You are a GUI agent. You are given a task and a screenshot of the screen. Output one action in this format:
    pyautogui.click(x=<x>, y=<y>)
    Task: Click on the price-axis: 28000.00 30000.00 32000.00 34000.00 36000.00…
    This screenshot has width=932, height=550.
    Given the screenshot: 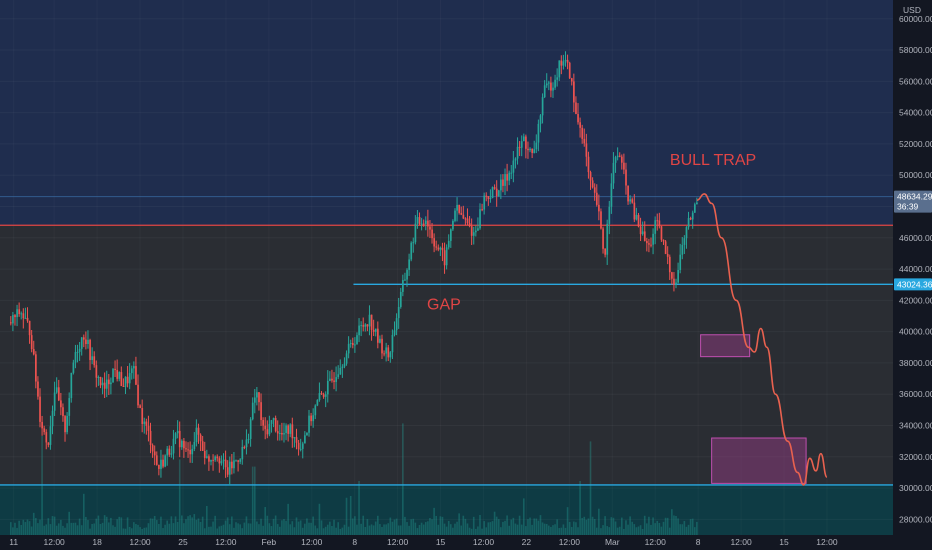 What is the action you would take?
    pyautogui.click(x=913, y=264)
    